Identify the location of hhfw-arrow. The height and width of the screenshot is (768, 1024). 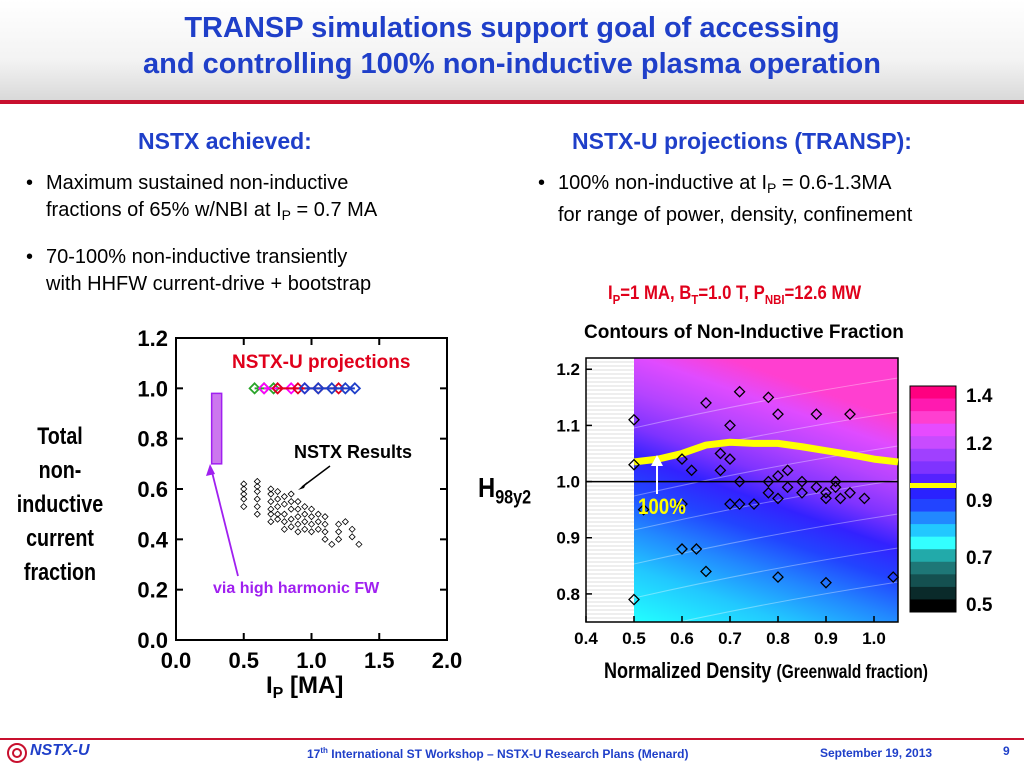
(225, 524).